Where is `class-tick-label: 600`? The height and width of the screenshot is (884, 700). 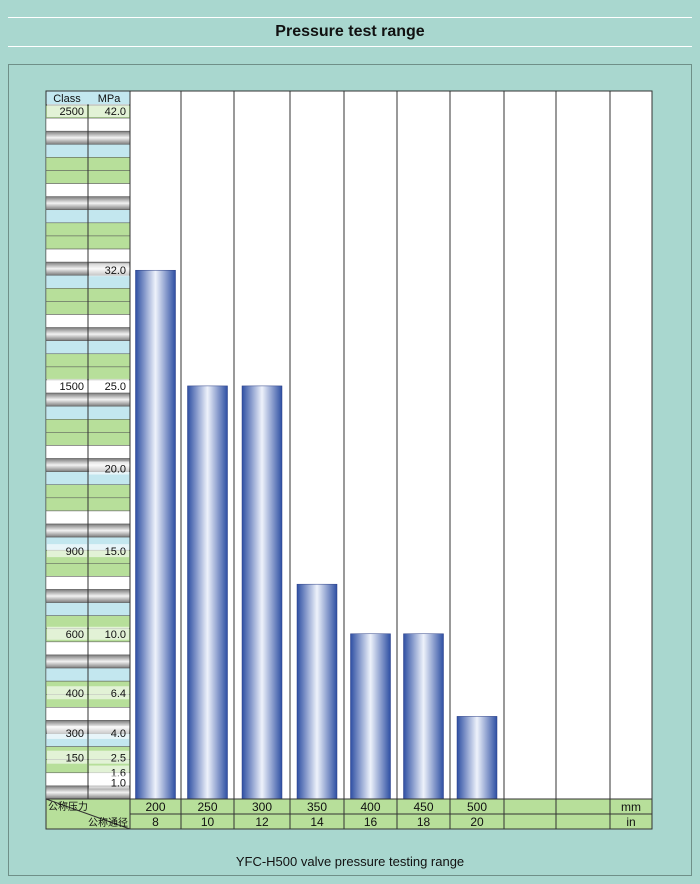 class-tick-label: 600 is located at coordinates (75, 635).